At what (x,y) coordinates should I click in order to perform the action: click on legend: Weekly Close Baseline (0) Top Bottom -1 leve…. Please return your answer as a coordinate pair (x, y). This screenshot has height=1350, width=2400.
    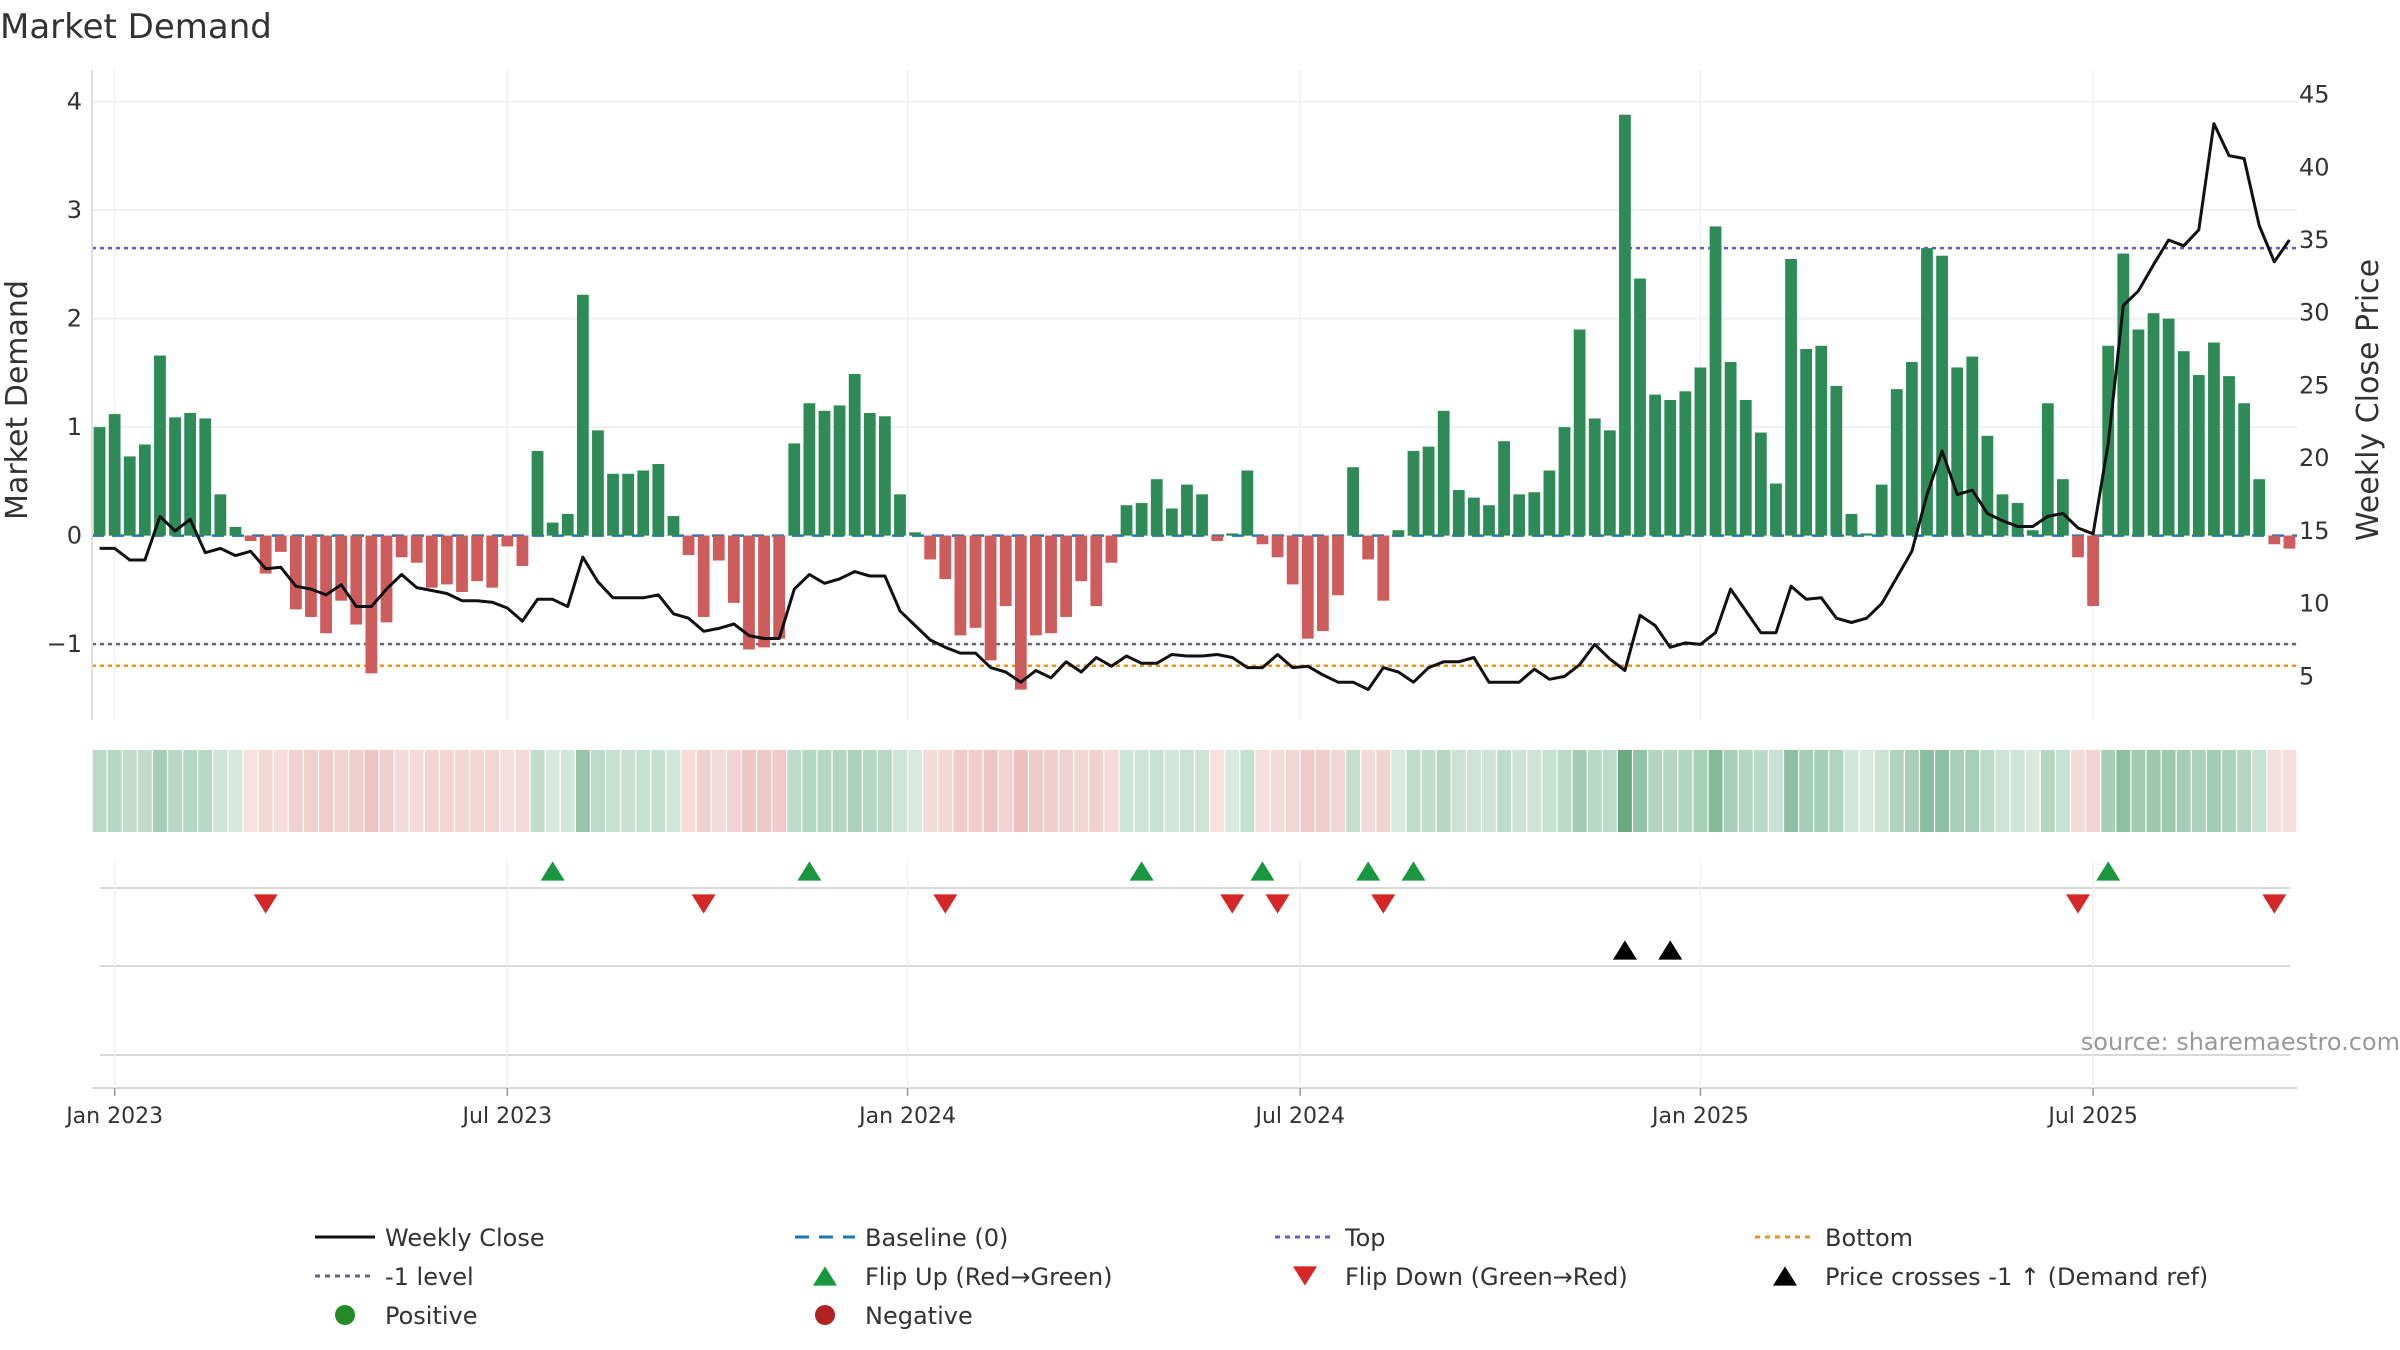
    Looking at the image, I should click on (1261, 1277).